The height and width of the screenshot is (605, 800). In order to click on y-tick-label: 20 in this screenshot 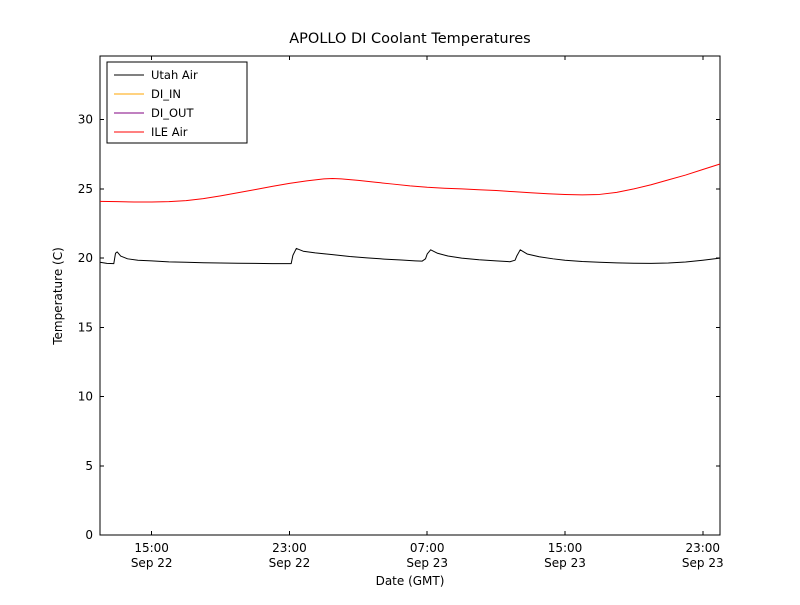, I will do `click(85, 258)`.